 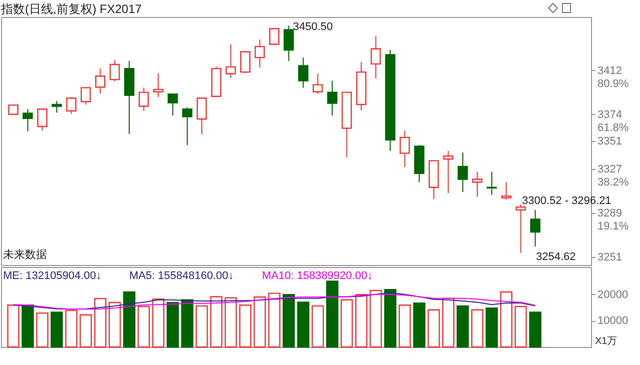 I want to click on annotation: 3450.50, so click(x=313, y=27).